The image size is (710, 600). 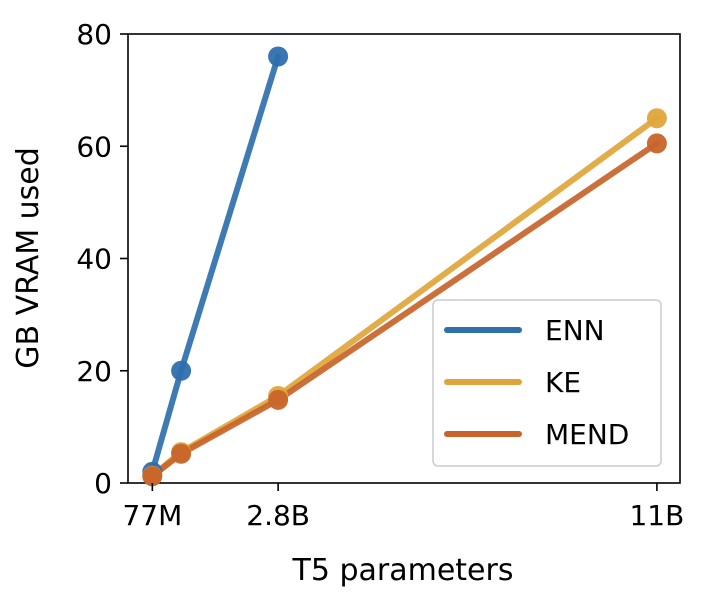 What do you see at coordinates (278, 515) in the screenshot?
I see `x-tick-label-1: 2.8B` at bounding box center [278, 515].